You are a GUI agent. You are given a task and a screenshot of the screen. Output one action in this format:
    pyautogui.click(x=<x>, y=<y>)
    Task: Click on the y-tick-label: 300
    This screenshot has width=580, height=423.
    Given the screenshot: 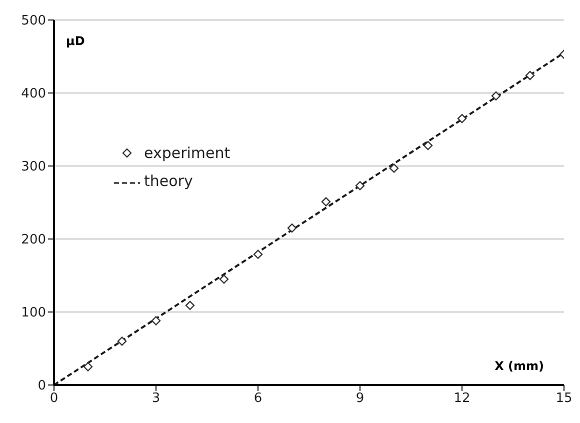 What is the action you would take?
    pyautogui.click(x=33, y=167)
    